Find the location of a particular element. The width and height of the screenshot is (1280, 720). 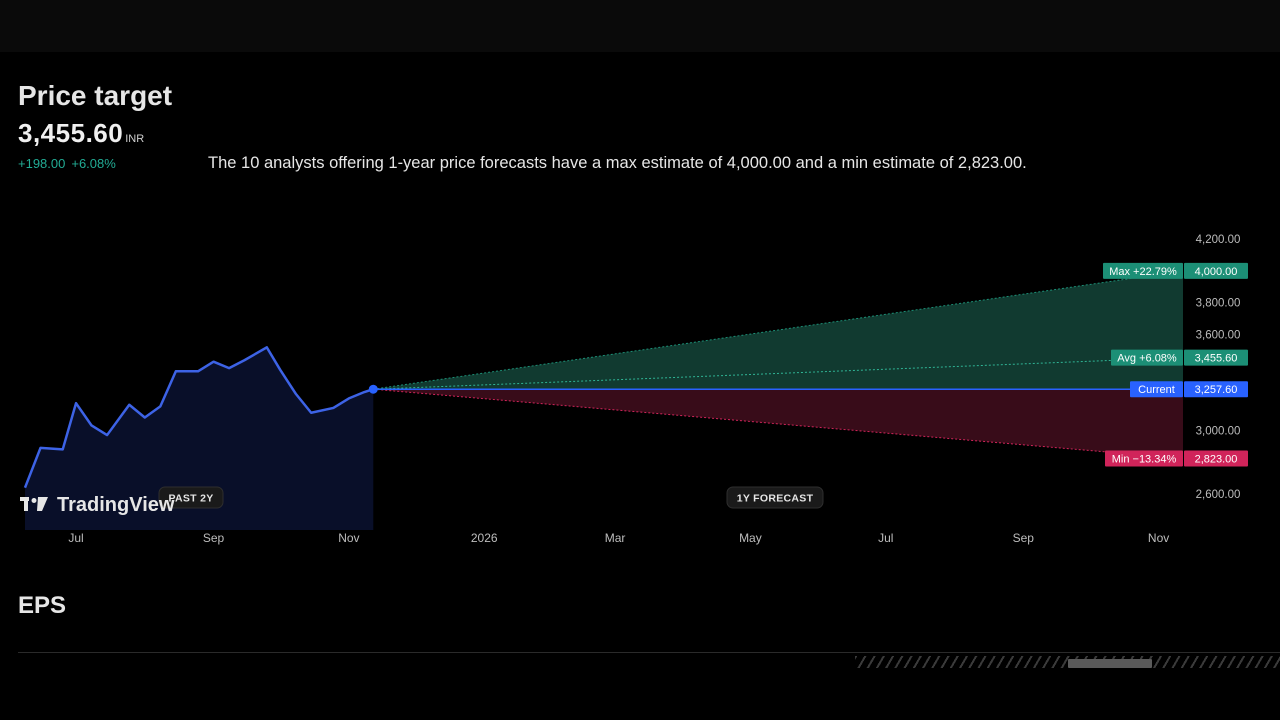

tradingview-logo-mark is located at coordinates (34, 504).